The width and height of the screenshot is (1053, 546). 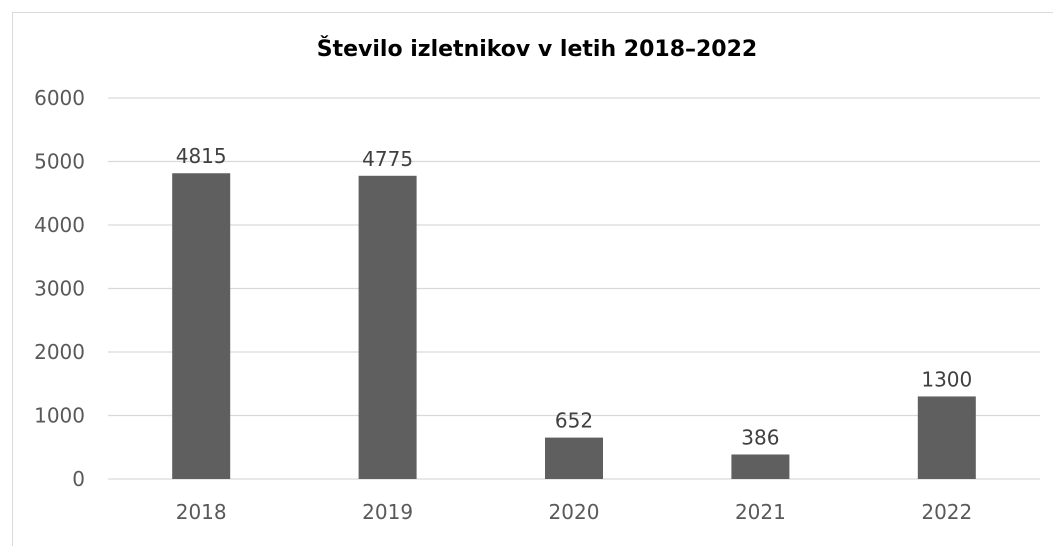 What do you see at coordinates (59, 162) in the screenshot?
I see `y-tick-label: 5000` at bounding box center [59, 162].